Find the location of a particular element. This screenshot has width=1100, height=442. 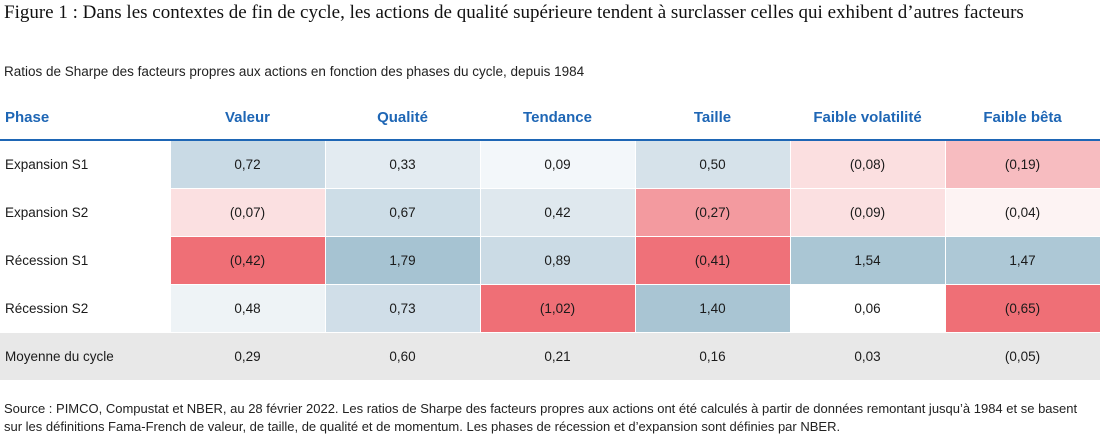

table-cell: (0,08) is located at coordinates (868, 164).